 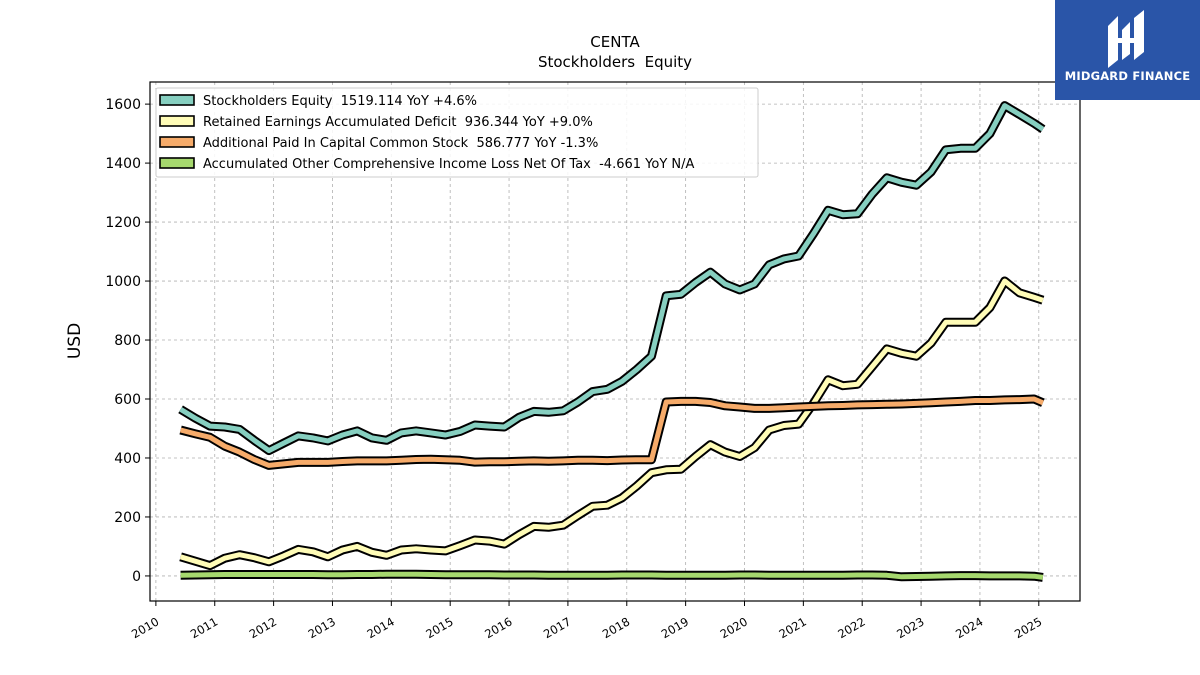 What do you see at coordinates (615, 42) in the screenshot?
I see `chart-title: CENTA` at bounding box center [615, 42].